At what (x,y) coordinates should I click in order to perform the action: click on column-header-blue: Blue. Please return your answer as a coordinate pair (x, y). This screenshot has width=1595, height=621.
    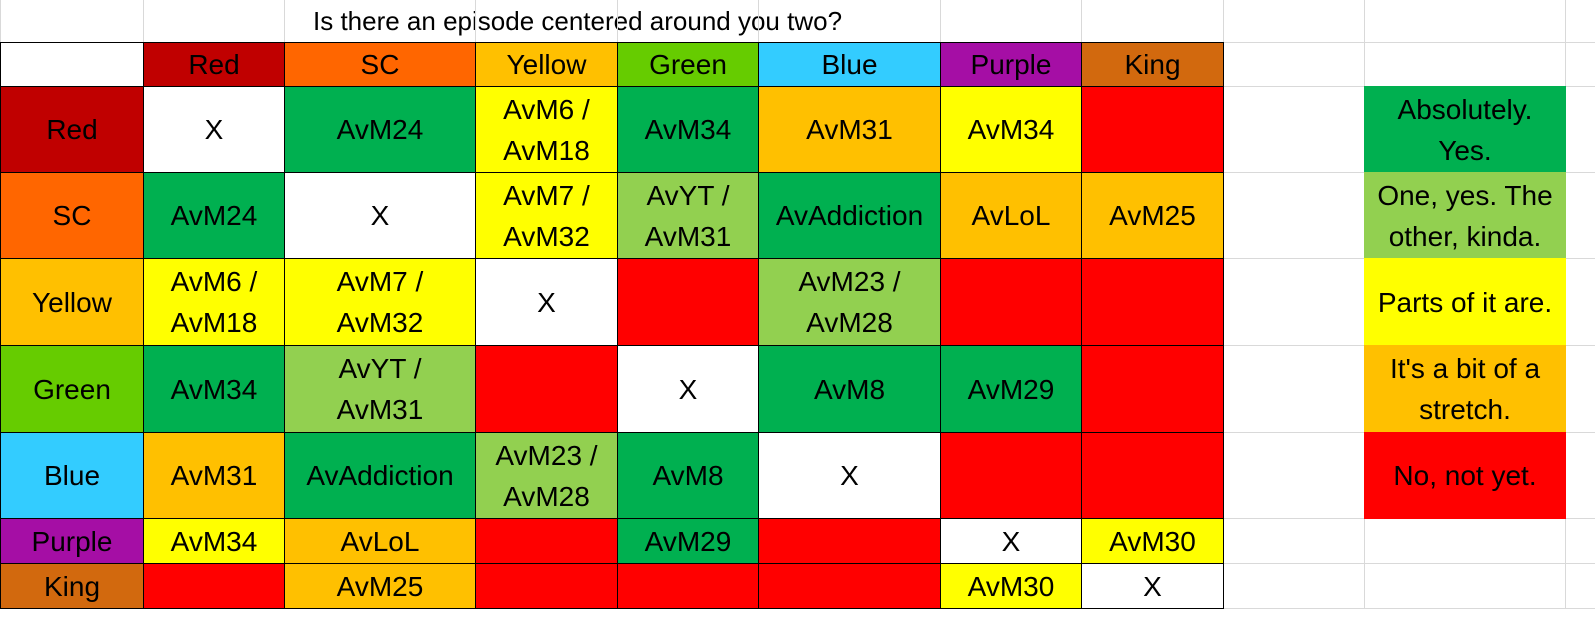
    Looking at the image, I should click on (849, 64).